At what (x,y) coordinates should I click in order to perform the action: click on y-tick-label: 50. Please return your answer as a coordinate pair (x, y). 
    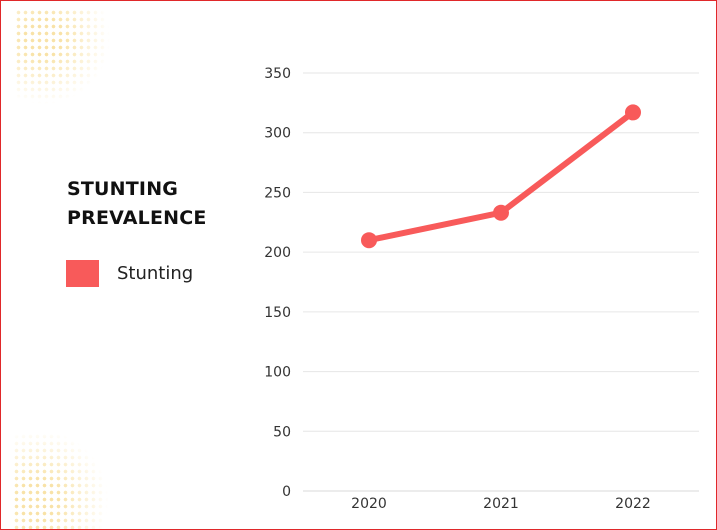
    Looking at the image, I should click on (282, 432).